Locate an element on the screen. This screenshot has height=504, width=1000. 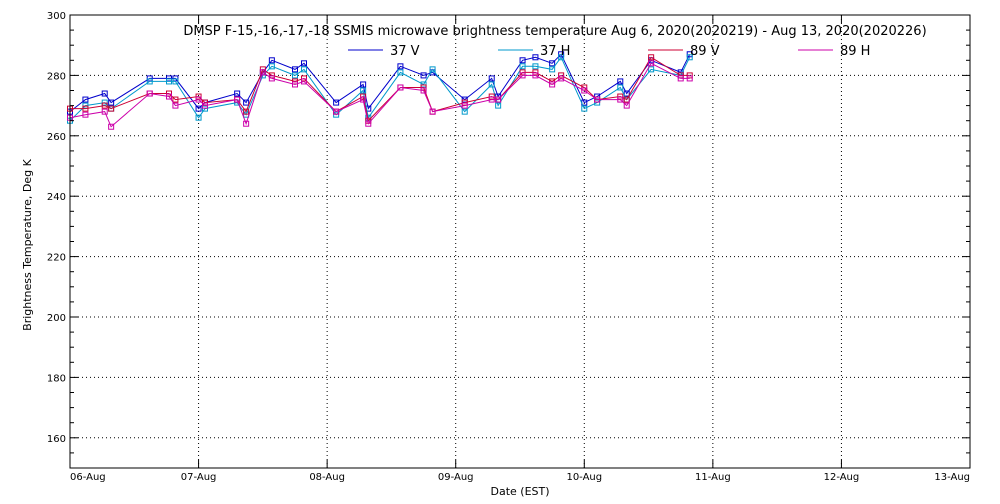
x-tick-label: 08-Aug is located at coordinates (327, 477).